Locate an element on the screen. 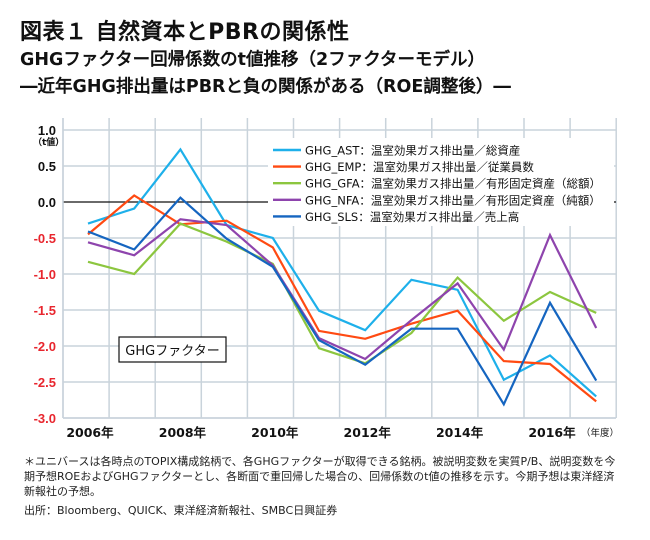 The width and height of the screenshot is (650, 540). legend-label: GHG_GFA：温室効果ガス排出量／有形固定資産（総額） is located at coordinates (453, 184).